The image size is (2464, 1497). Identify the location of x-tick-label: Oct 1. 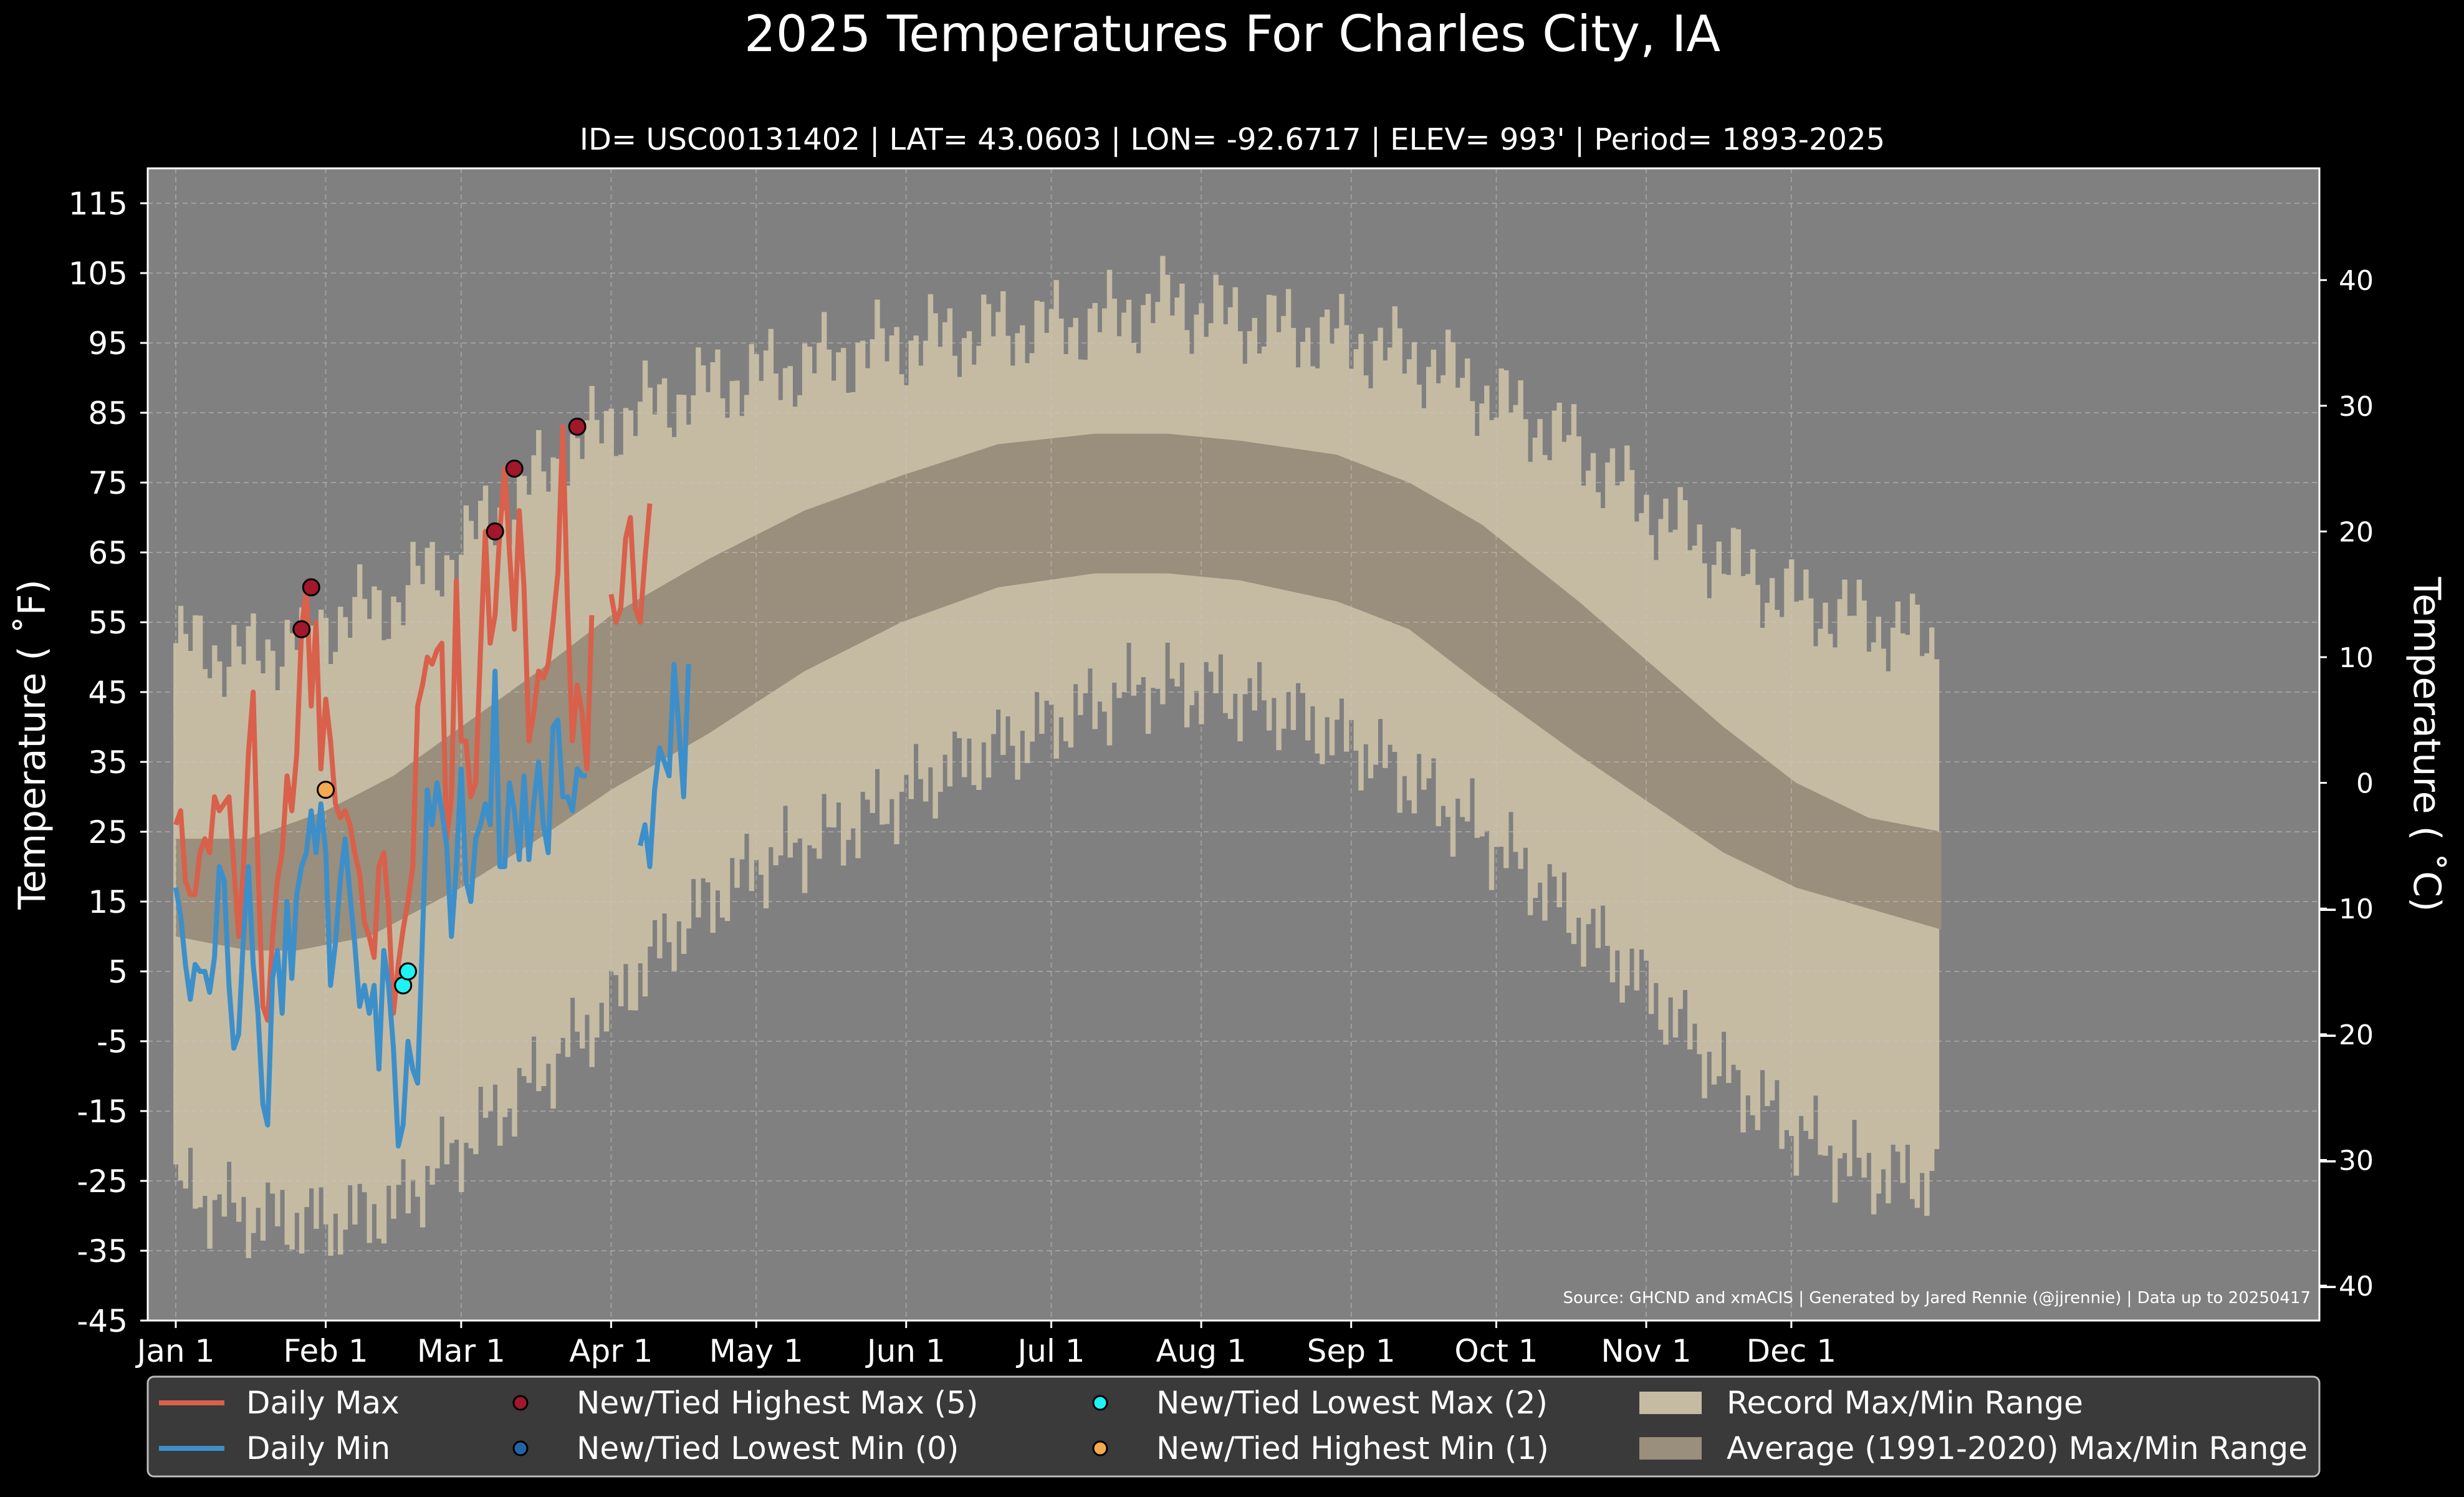
(1496, 1351).